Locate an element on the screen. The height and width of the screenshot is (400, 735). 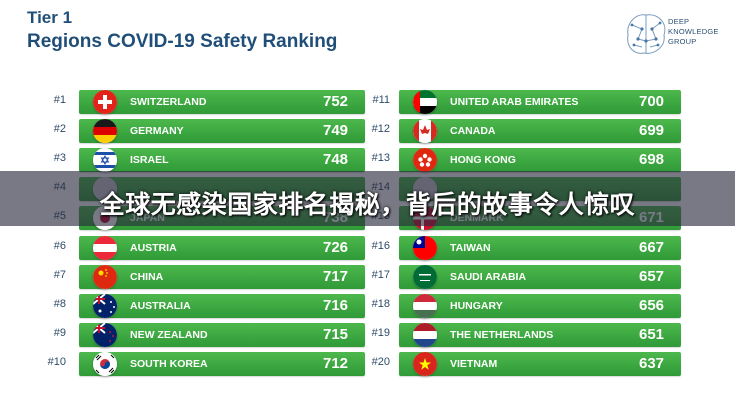
ranking-row: #16 TAIWAN 667 is located at coordinates (523, 247).